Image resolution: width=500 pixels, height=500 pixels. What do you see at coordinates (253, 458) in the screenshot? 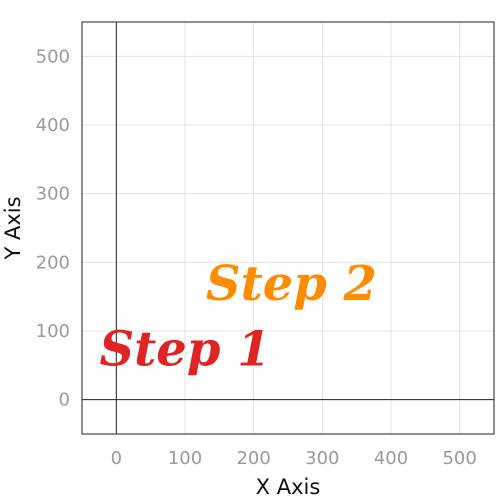
I see `x-tick-label: 200` at bounding box center [253, 458].